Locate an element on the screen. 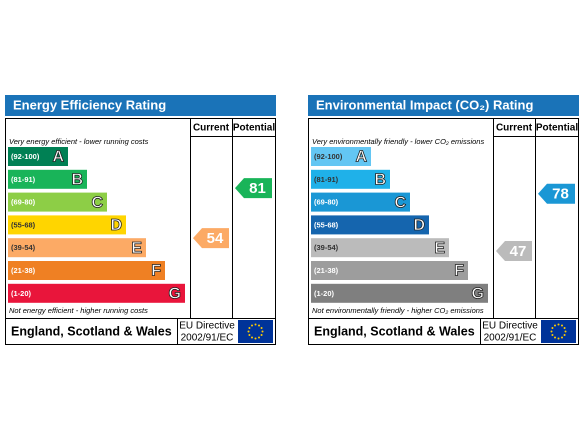  panel-title: Energy Efficiency Rating is located at coordinates (89, 104).